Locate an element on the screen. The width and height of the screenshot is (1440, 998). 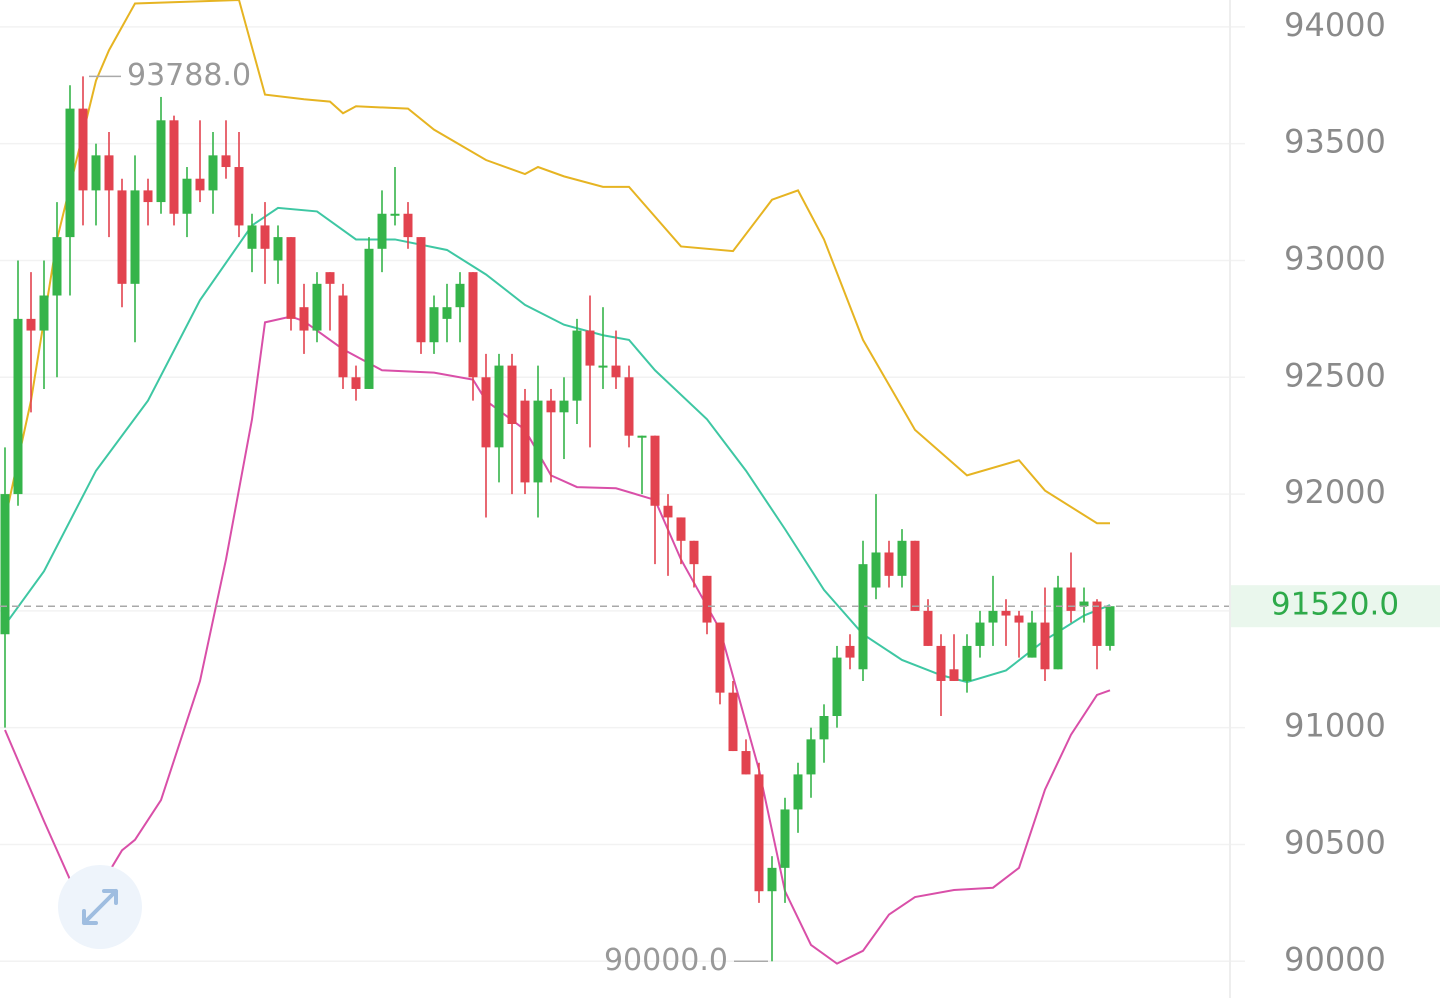
expand-icon is located at coordinates (100, 907).